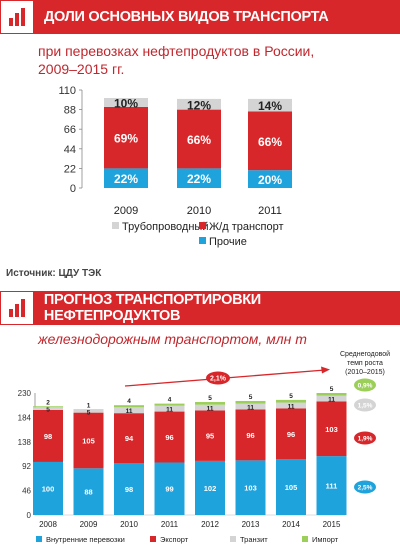  What do you see at coordinates (365, 487) in the screenshot?
I see `growth-rate-badge` at bounding box center [365, 487].